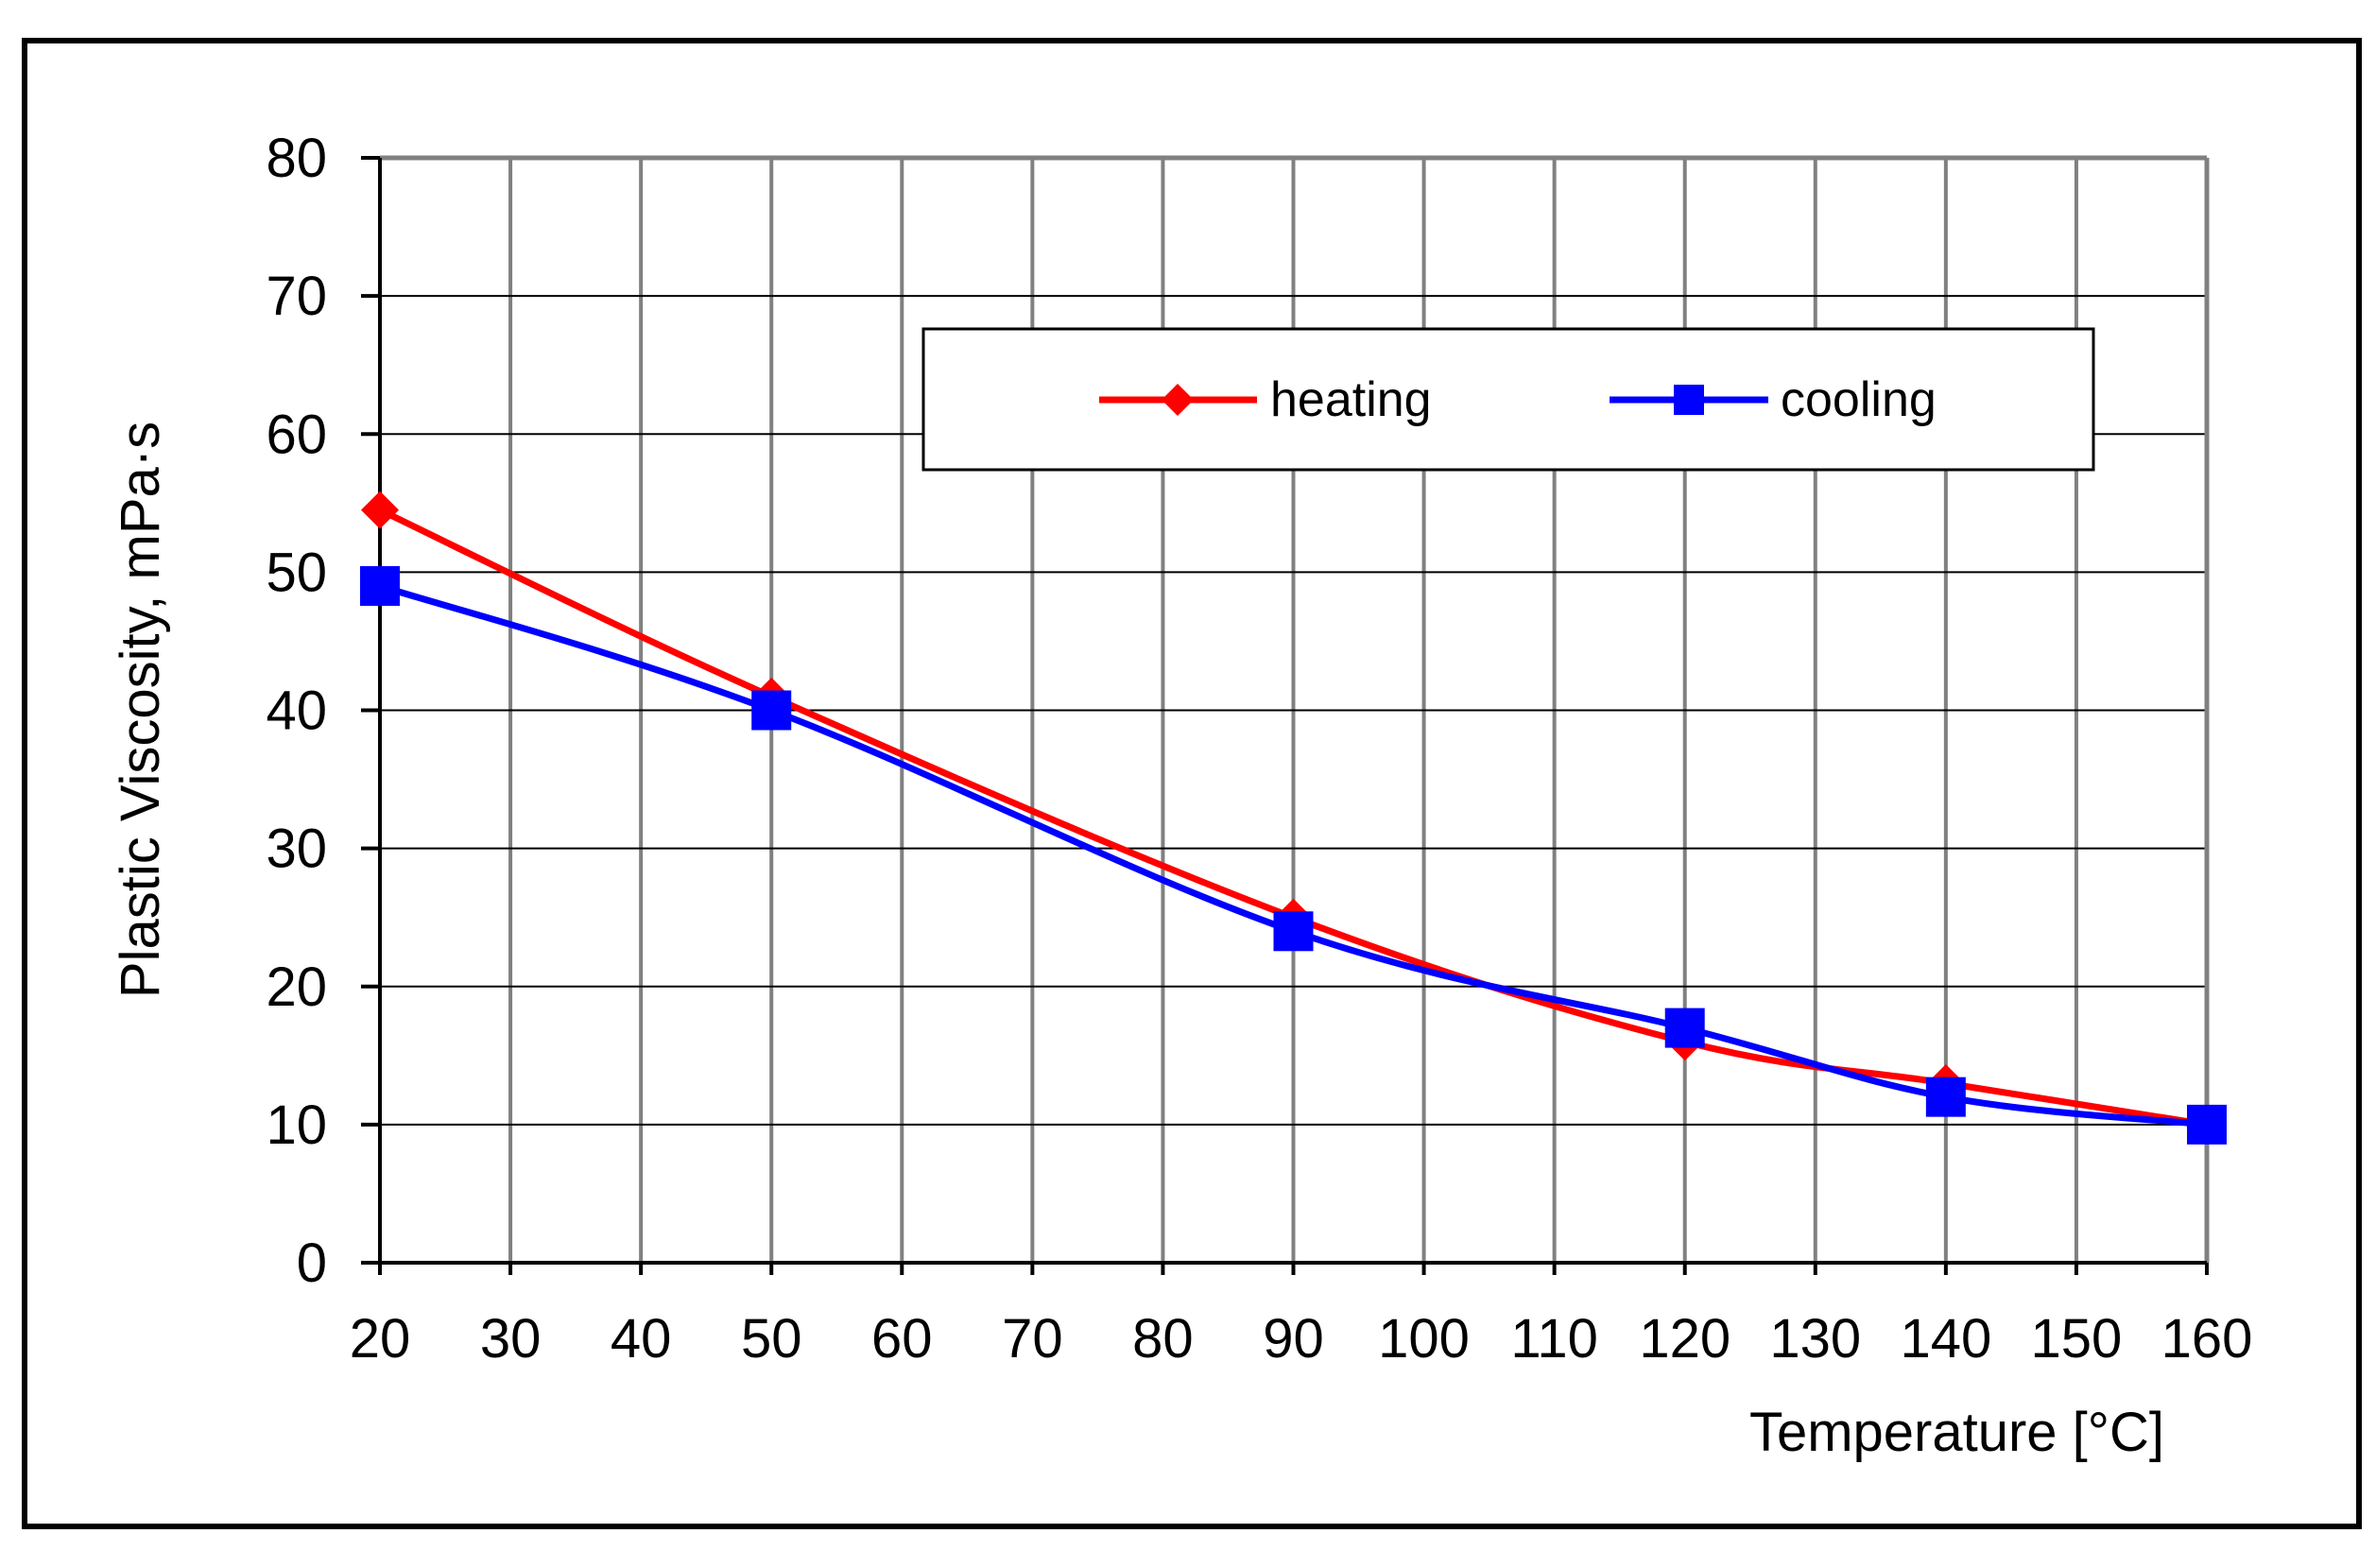  Describe the element at coordinates (297, 296) in the screenshot. I see `y-tick-label-70: 70` at that location.